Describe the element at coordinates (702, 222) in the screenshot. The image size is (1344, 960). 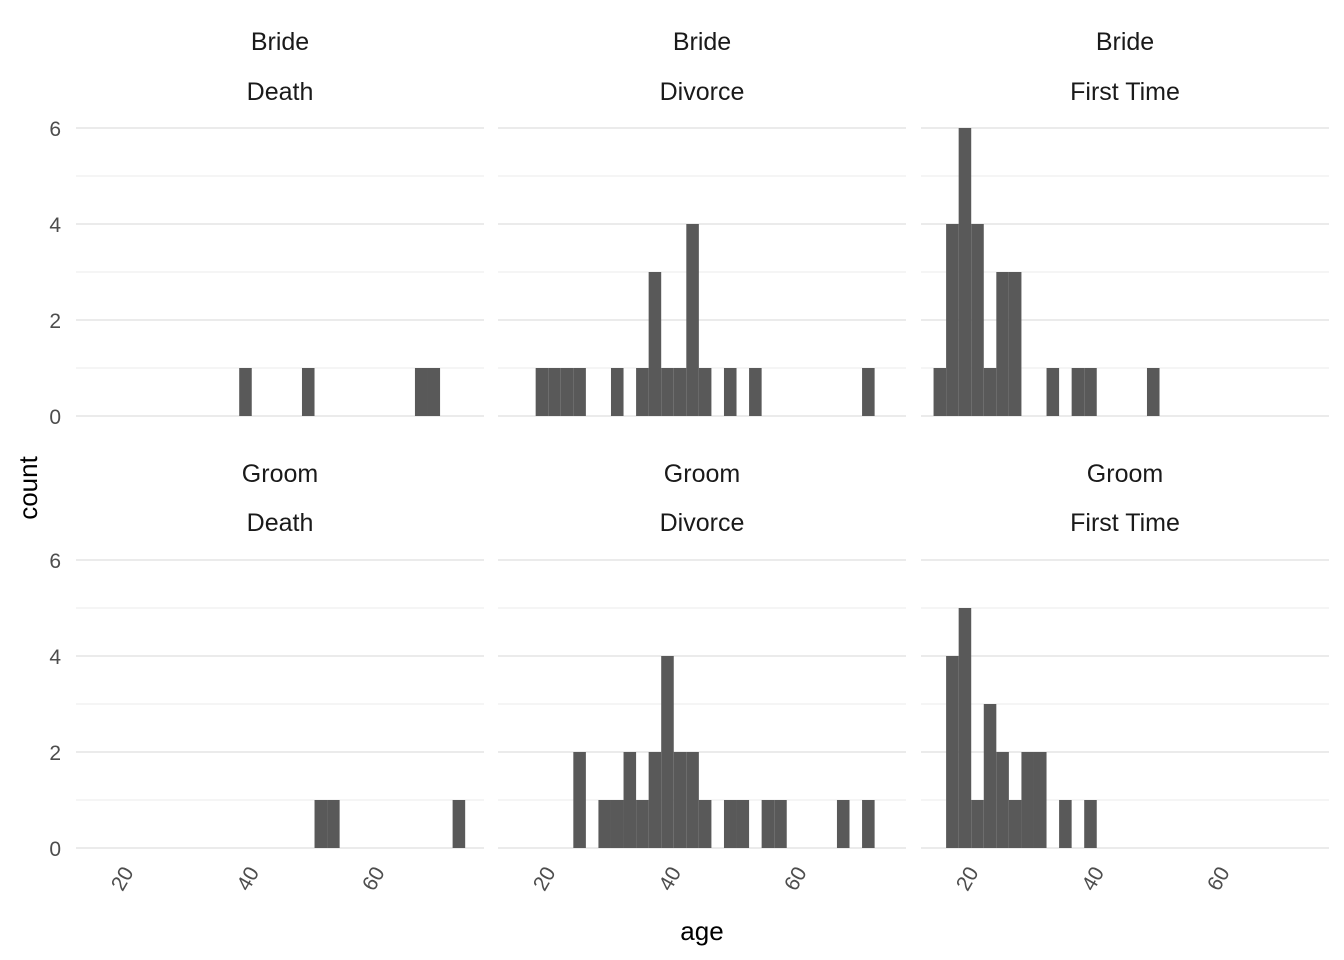
I see `facet-panel: Bride Divorce` at that location.